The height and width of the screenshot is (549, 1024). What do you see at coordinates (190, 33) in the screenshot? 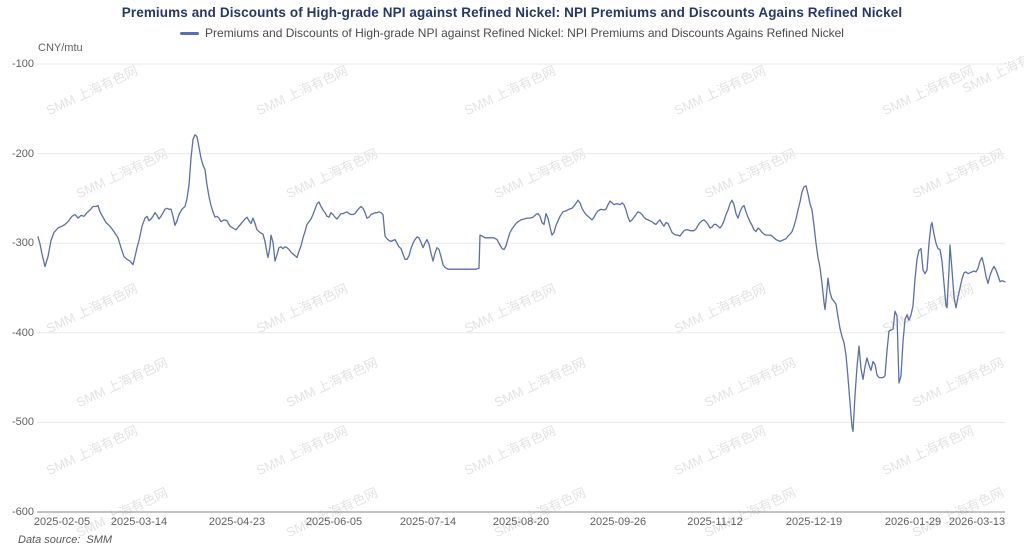
I see `legend-line-marker-icon` at bounding box center [190, 33].